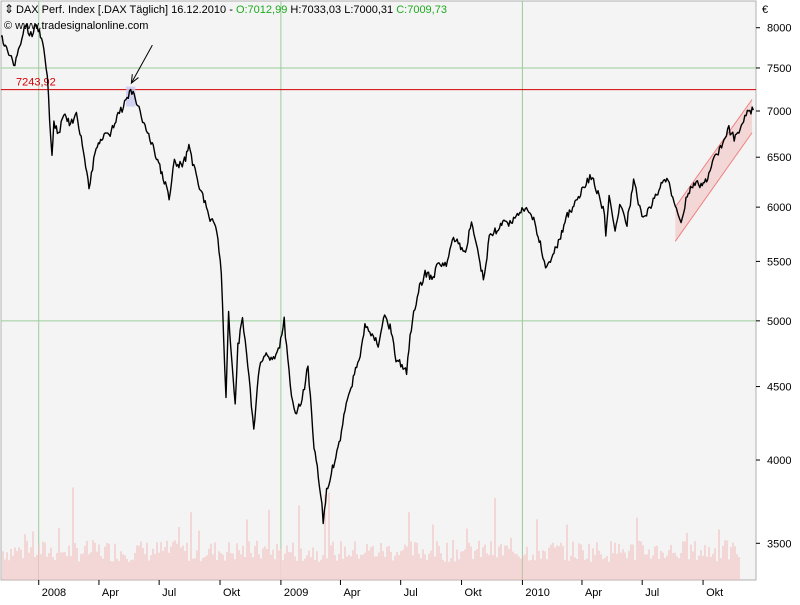 Image resolution: width=800 pixels, height=605 pixels. Describe the element at coordinates (36, 83) in the screenshot. I see `resistance-label: 7243,92` at that location.